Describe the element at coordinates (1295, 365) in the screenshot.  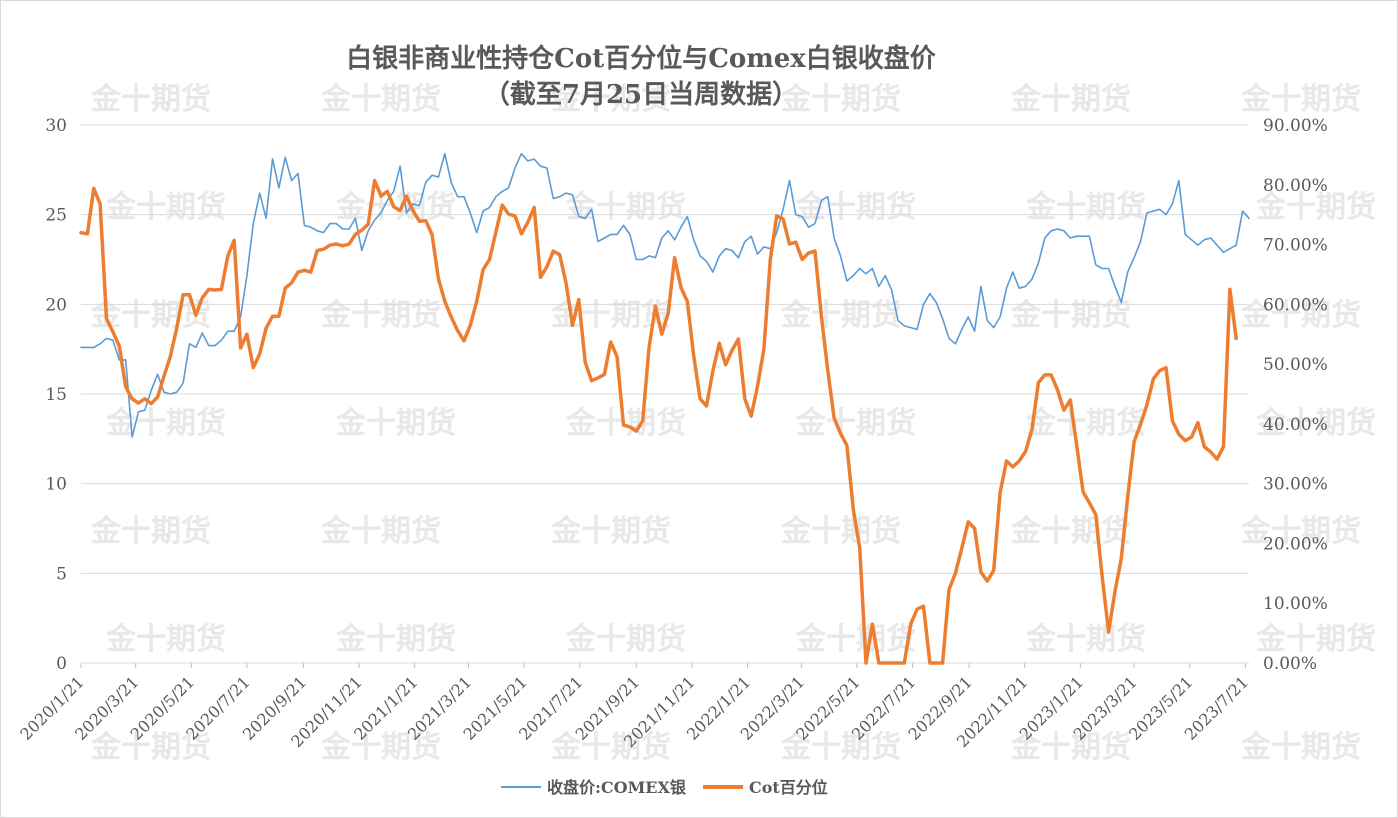
I see `y-right-tick-label: 50.00%` at that location.